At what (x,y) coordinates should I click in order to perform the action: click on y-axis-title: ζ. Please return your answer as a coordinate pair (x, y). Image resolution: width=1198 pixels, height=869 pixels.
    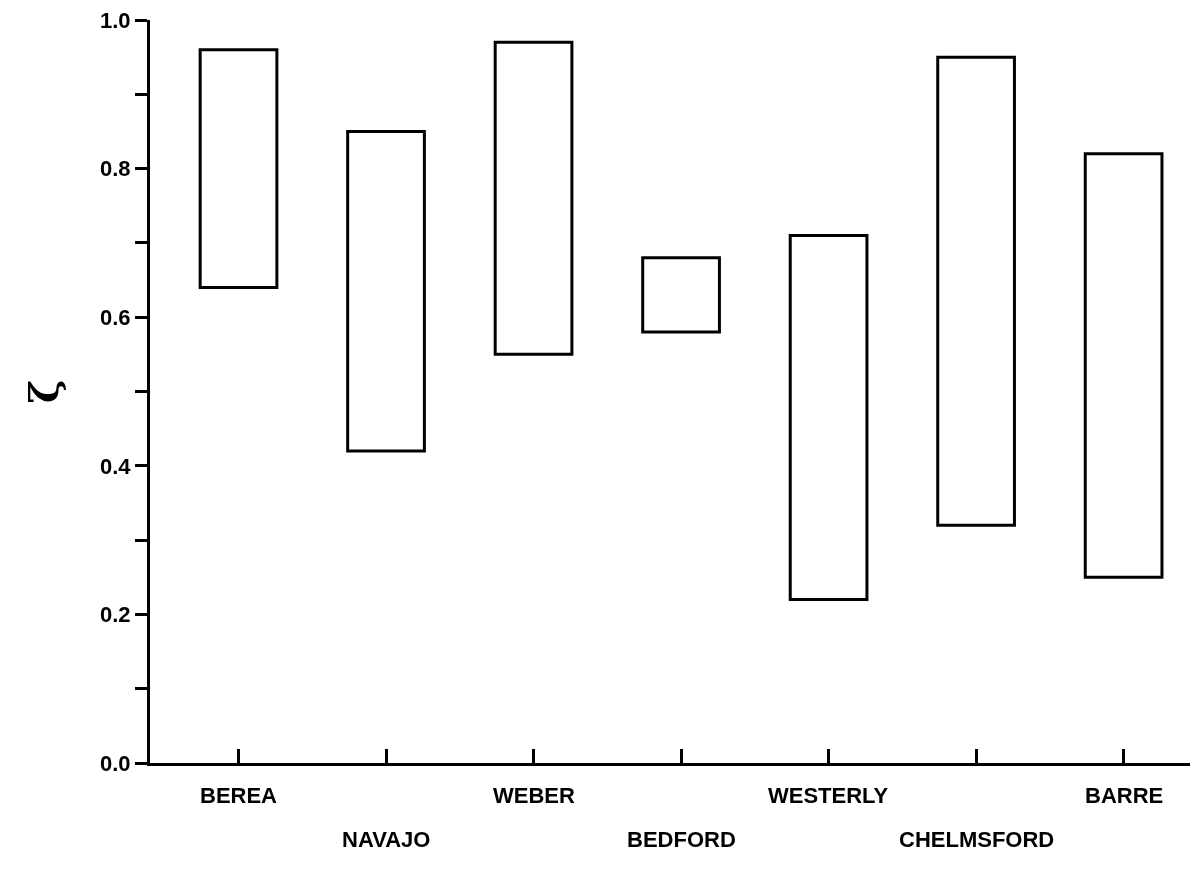
    Looking at the image, I should click on (43, 391).